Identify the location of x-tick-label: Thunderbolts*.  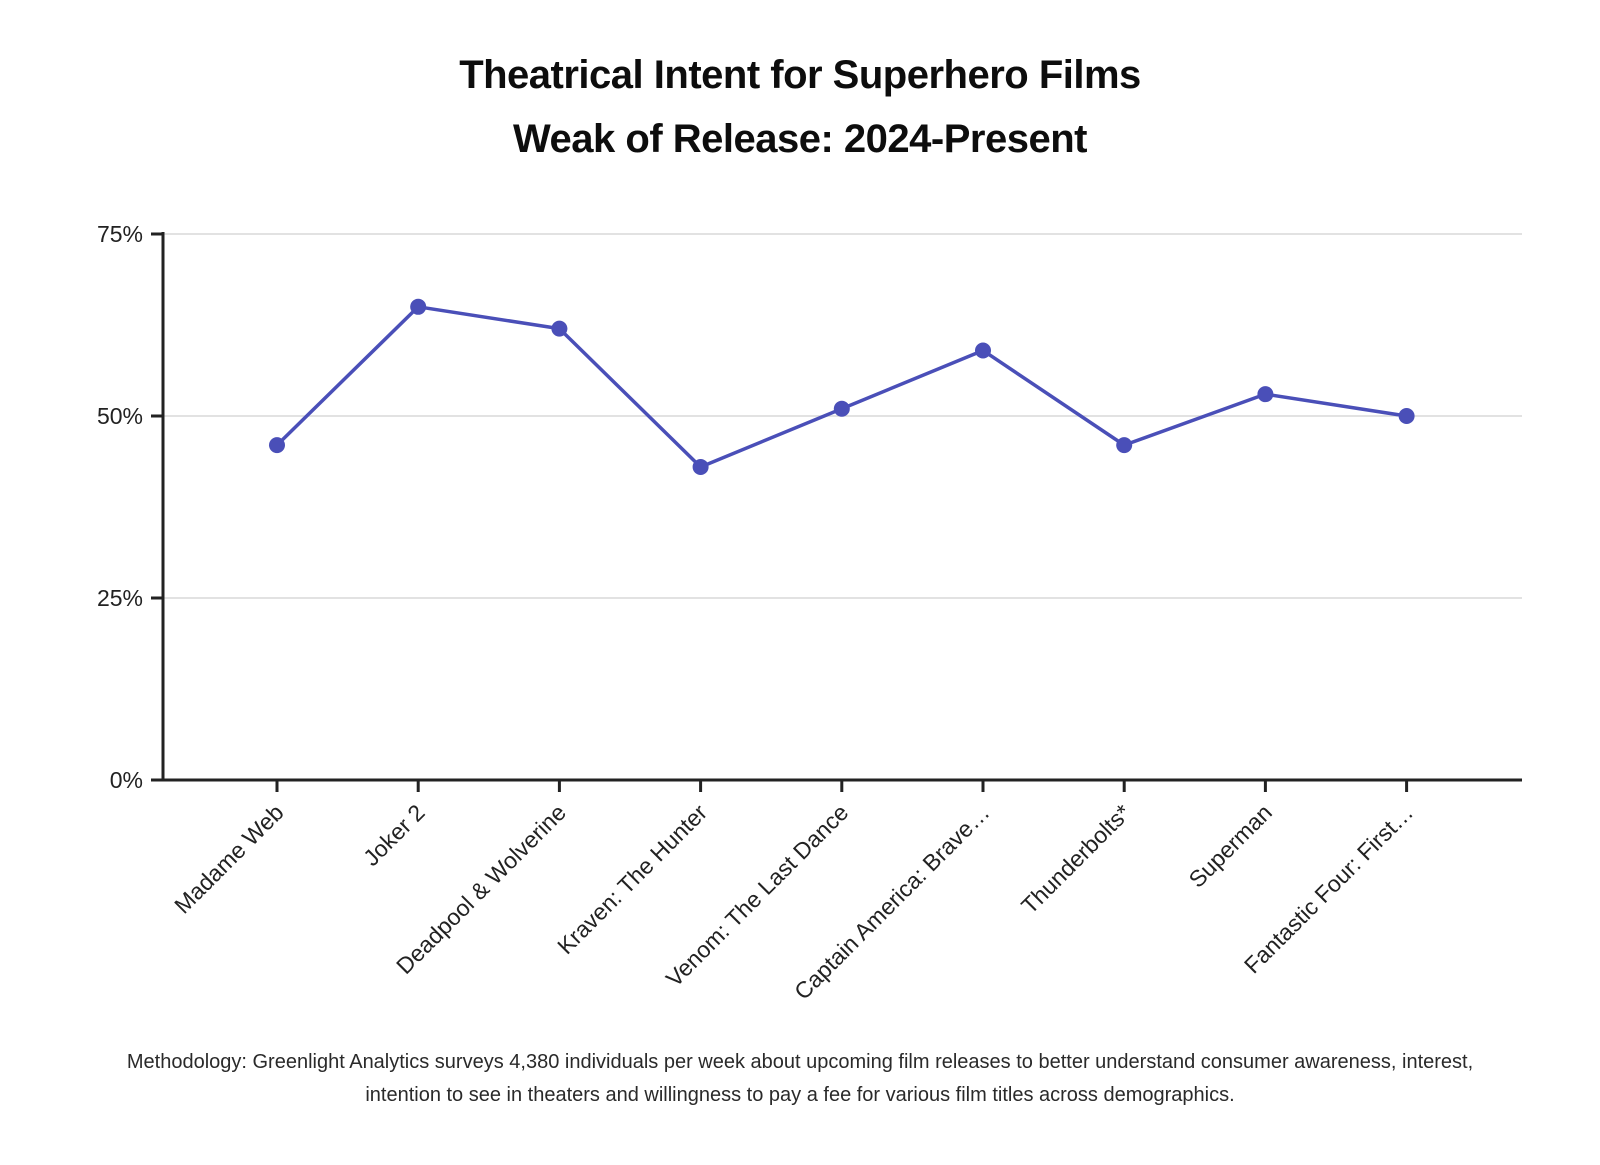
(1076, 859).